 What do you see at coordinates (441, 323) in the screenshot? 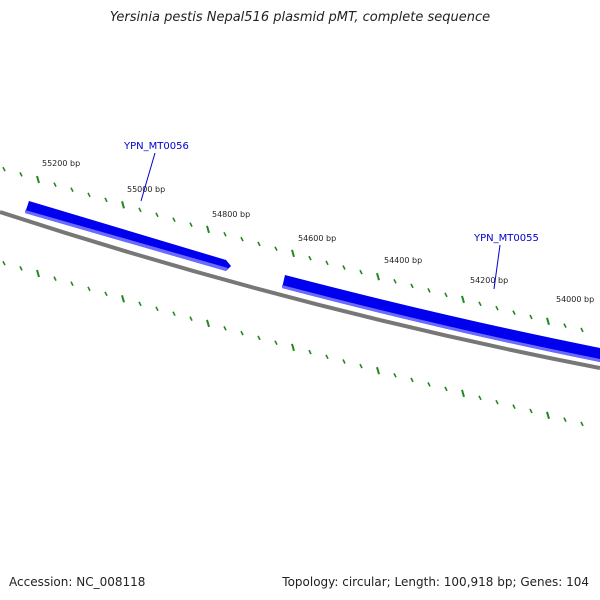
I see `gene-arrow-highlight-ypn-mt0055` at bounding box center [441, 323].